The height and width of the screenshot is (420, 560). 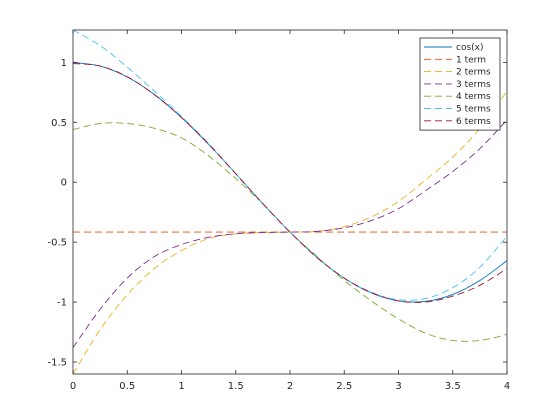 I want to click on y-tick-label: -1.5, so click(x=57, y=363).